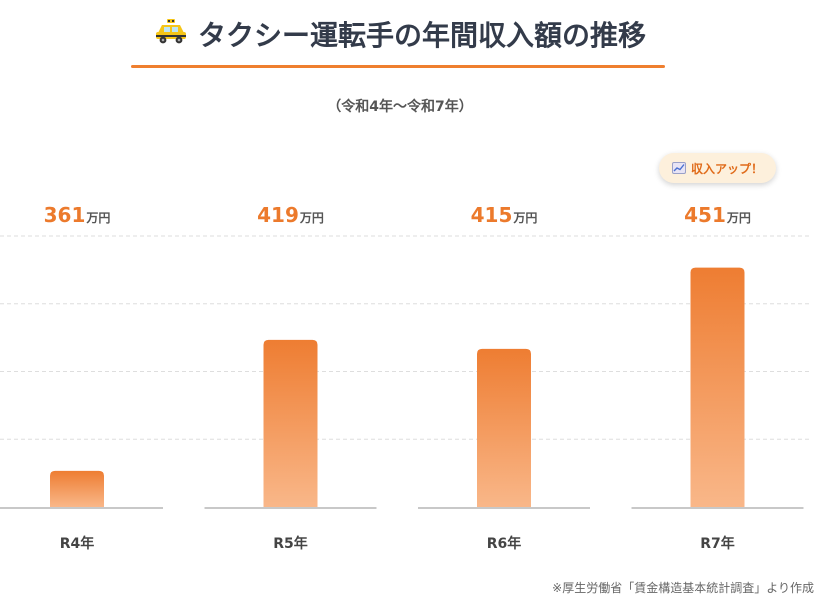 This screenshot has height=615, width=826. I want to click on value-number: 419, so click(278, 215).